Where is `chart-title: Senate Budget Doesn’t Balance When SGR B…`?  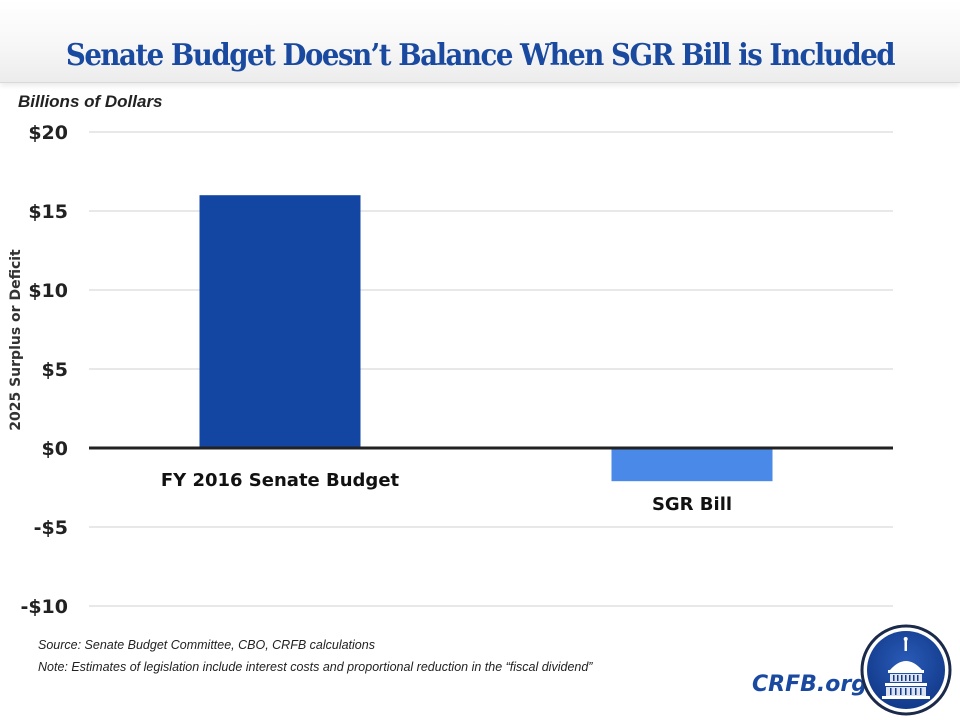 chart-title: Senate Budget Doesn’t Balance When SGR B… is located at coordinates (480, 55).